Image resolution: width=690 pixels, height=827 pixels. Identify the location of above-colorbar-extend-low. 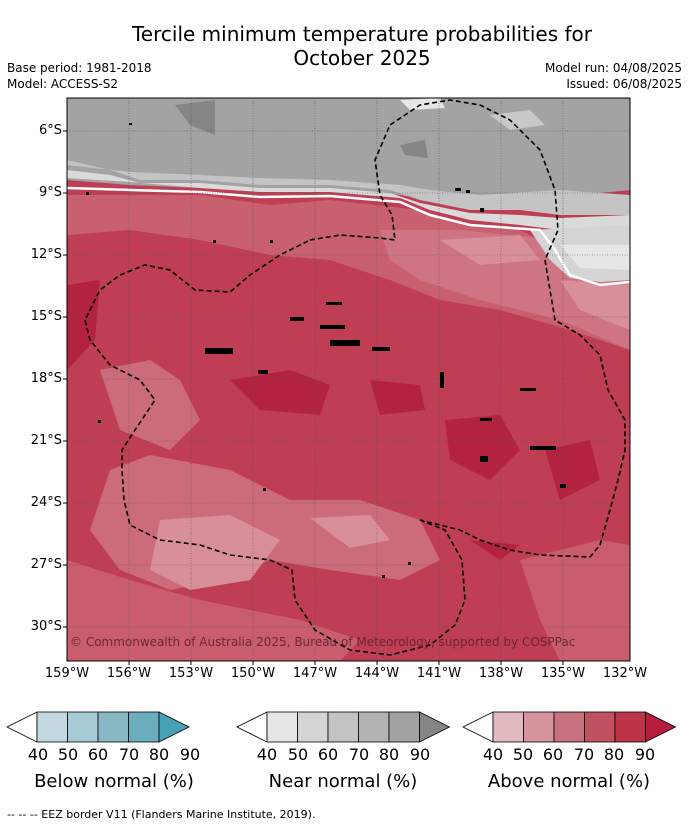
(478, 727).